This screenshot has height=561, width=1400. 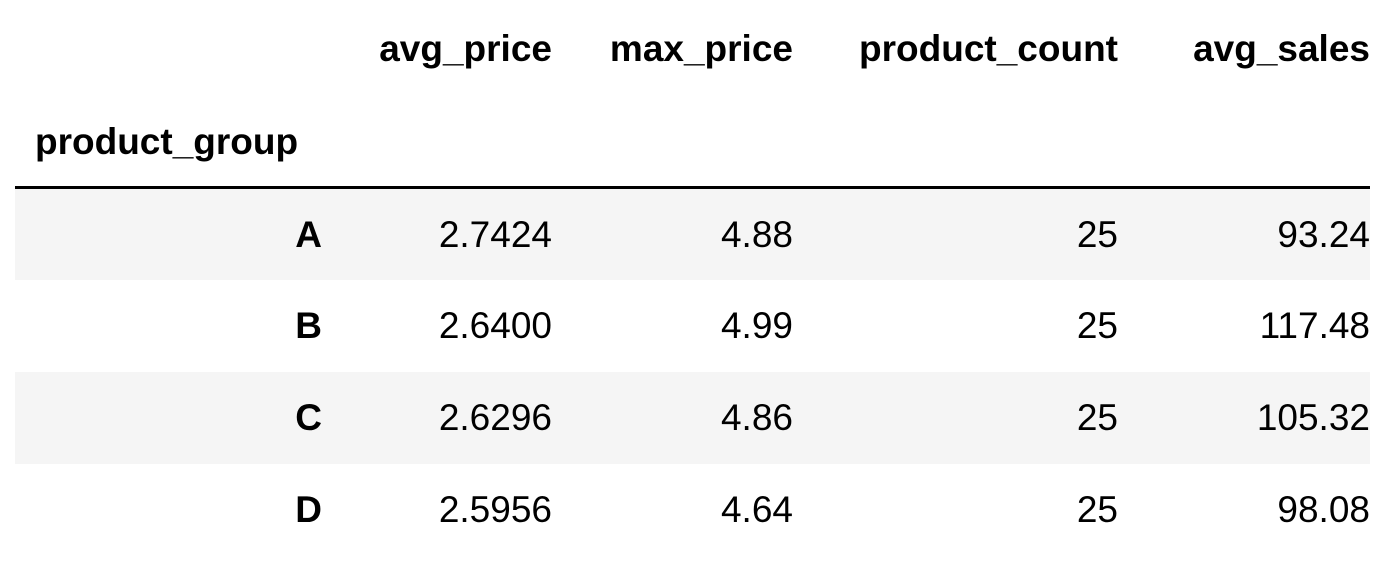 What do you see at coordinates (308, 509) in the screenshot?
I see `row-index-label: D` at bounding box center [308, 509].